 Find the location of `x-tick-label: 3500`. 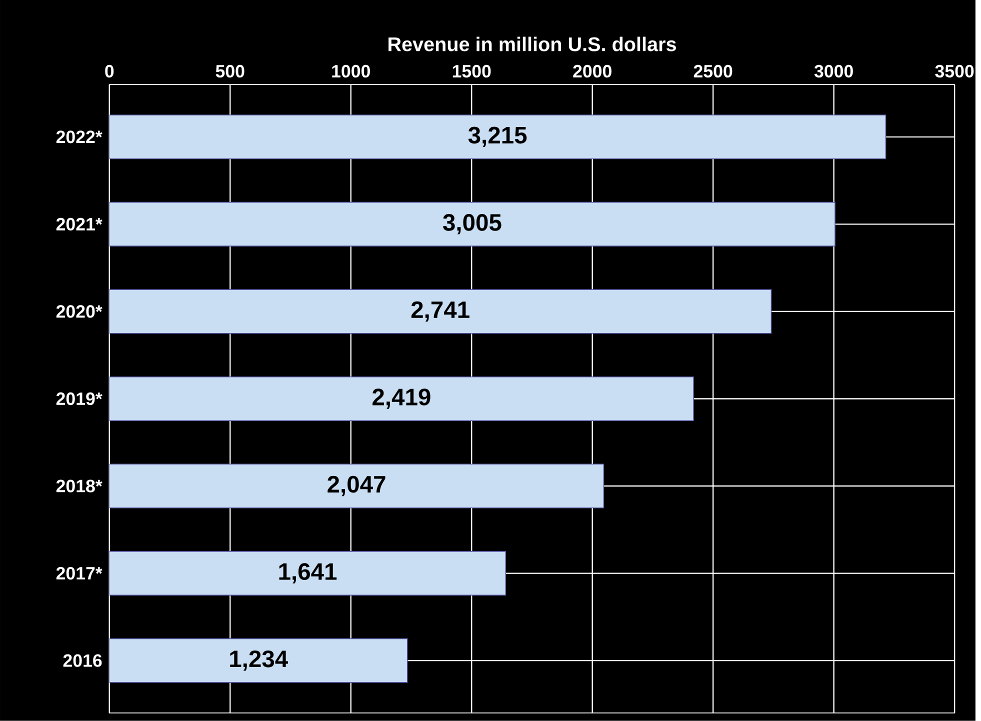

x-tick-label: 3500 is located at coordinates (954, 71).